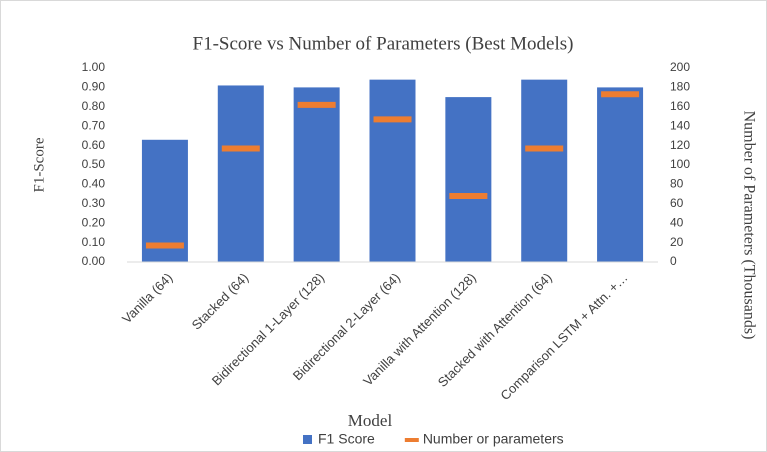 This screenshot has width=767, height=452. What do you see at coordinates (94, 125) in the screenshot?
I see `y-tick-label: 0.70` at bounding box center [94, 125].